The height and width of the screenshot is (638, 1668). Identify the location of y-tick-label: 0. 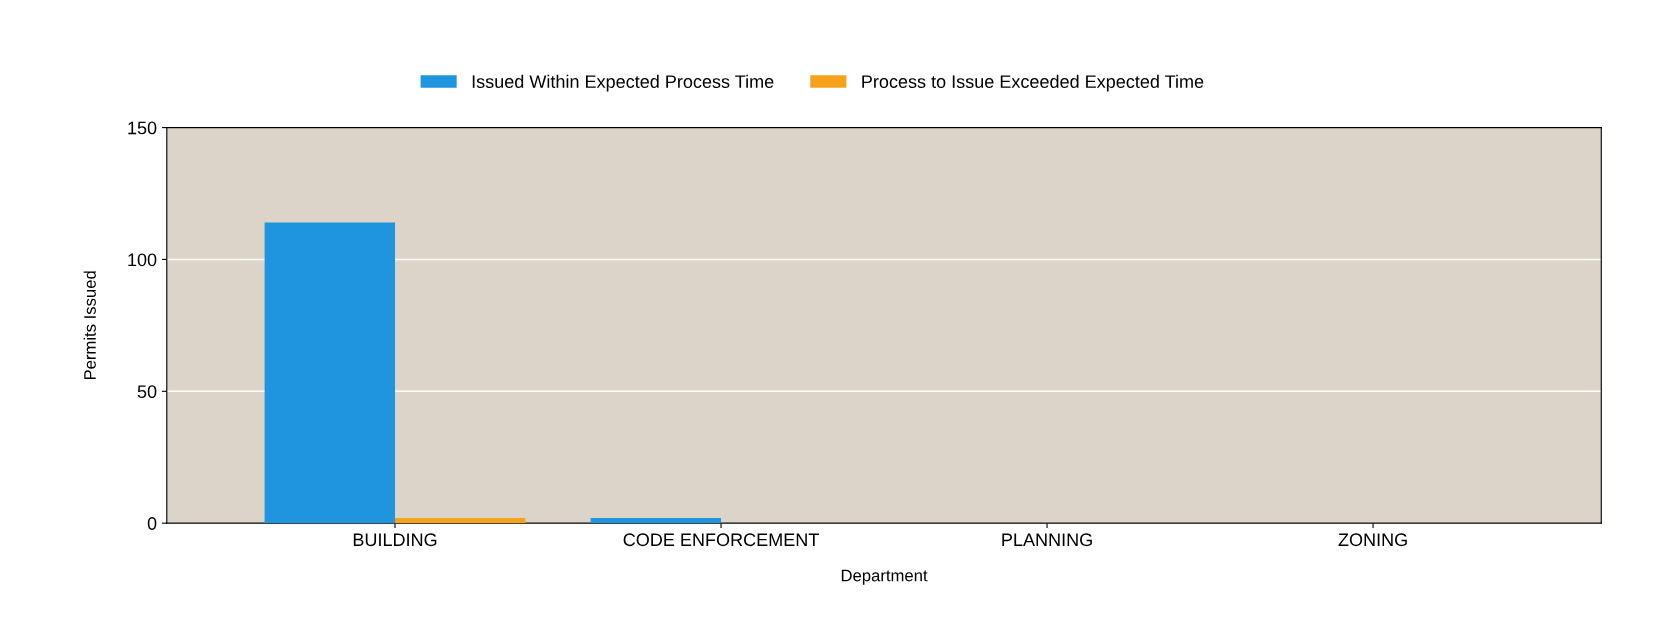
(152, 523).